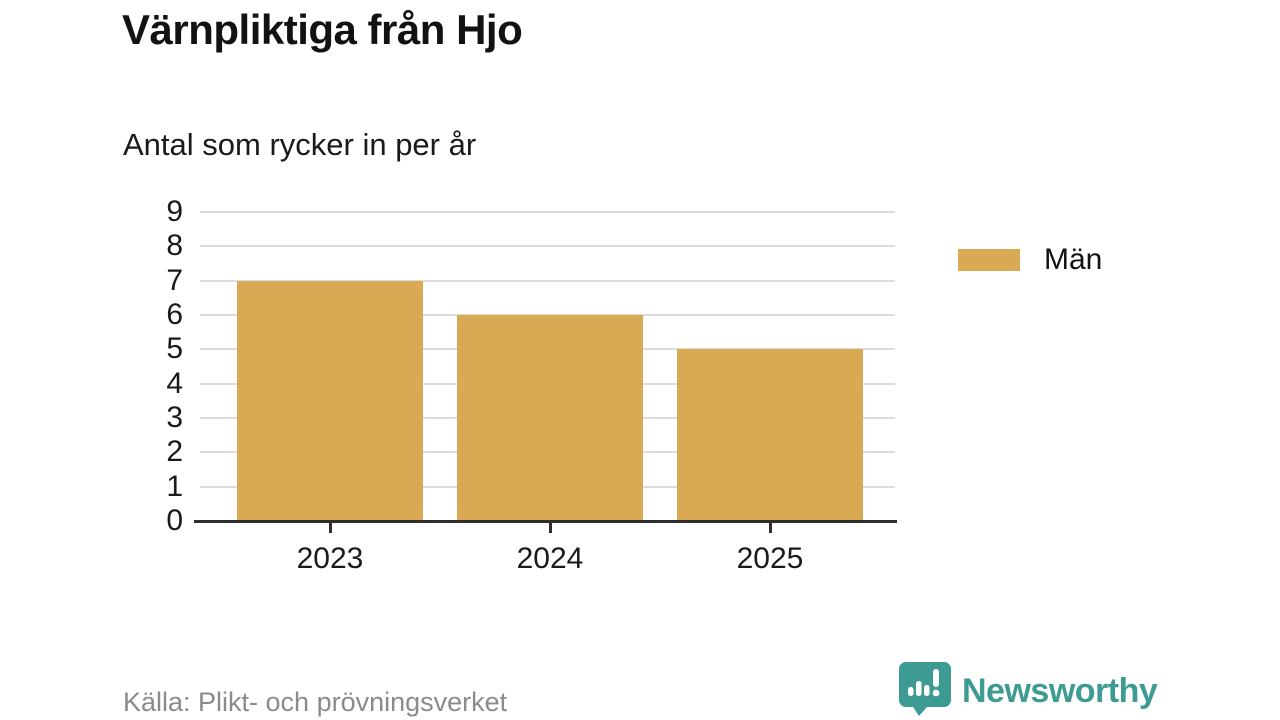 The image size is (1280, 720). I want to click on brand-logo: Newsworthy, so click(1028, 690).